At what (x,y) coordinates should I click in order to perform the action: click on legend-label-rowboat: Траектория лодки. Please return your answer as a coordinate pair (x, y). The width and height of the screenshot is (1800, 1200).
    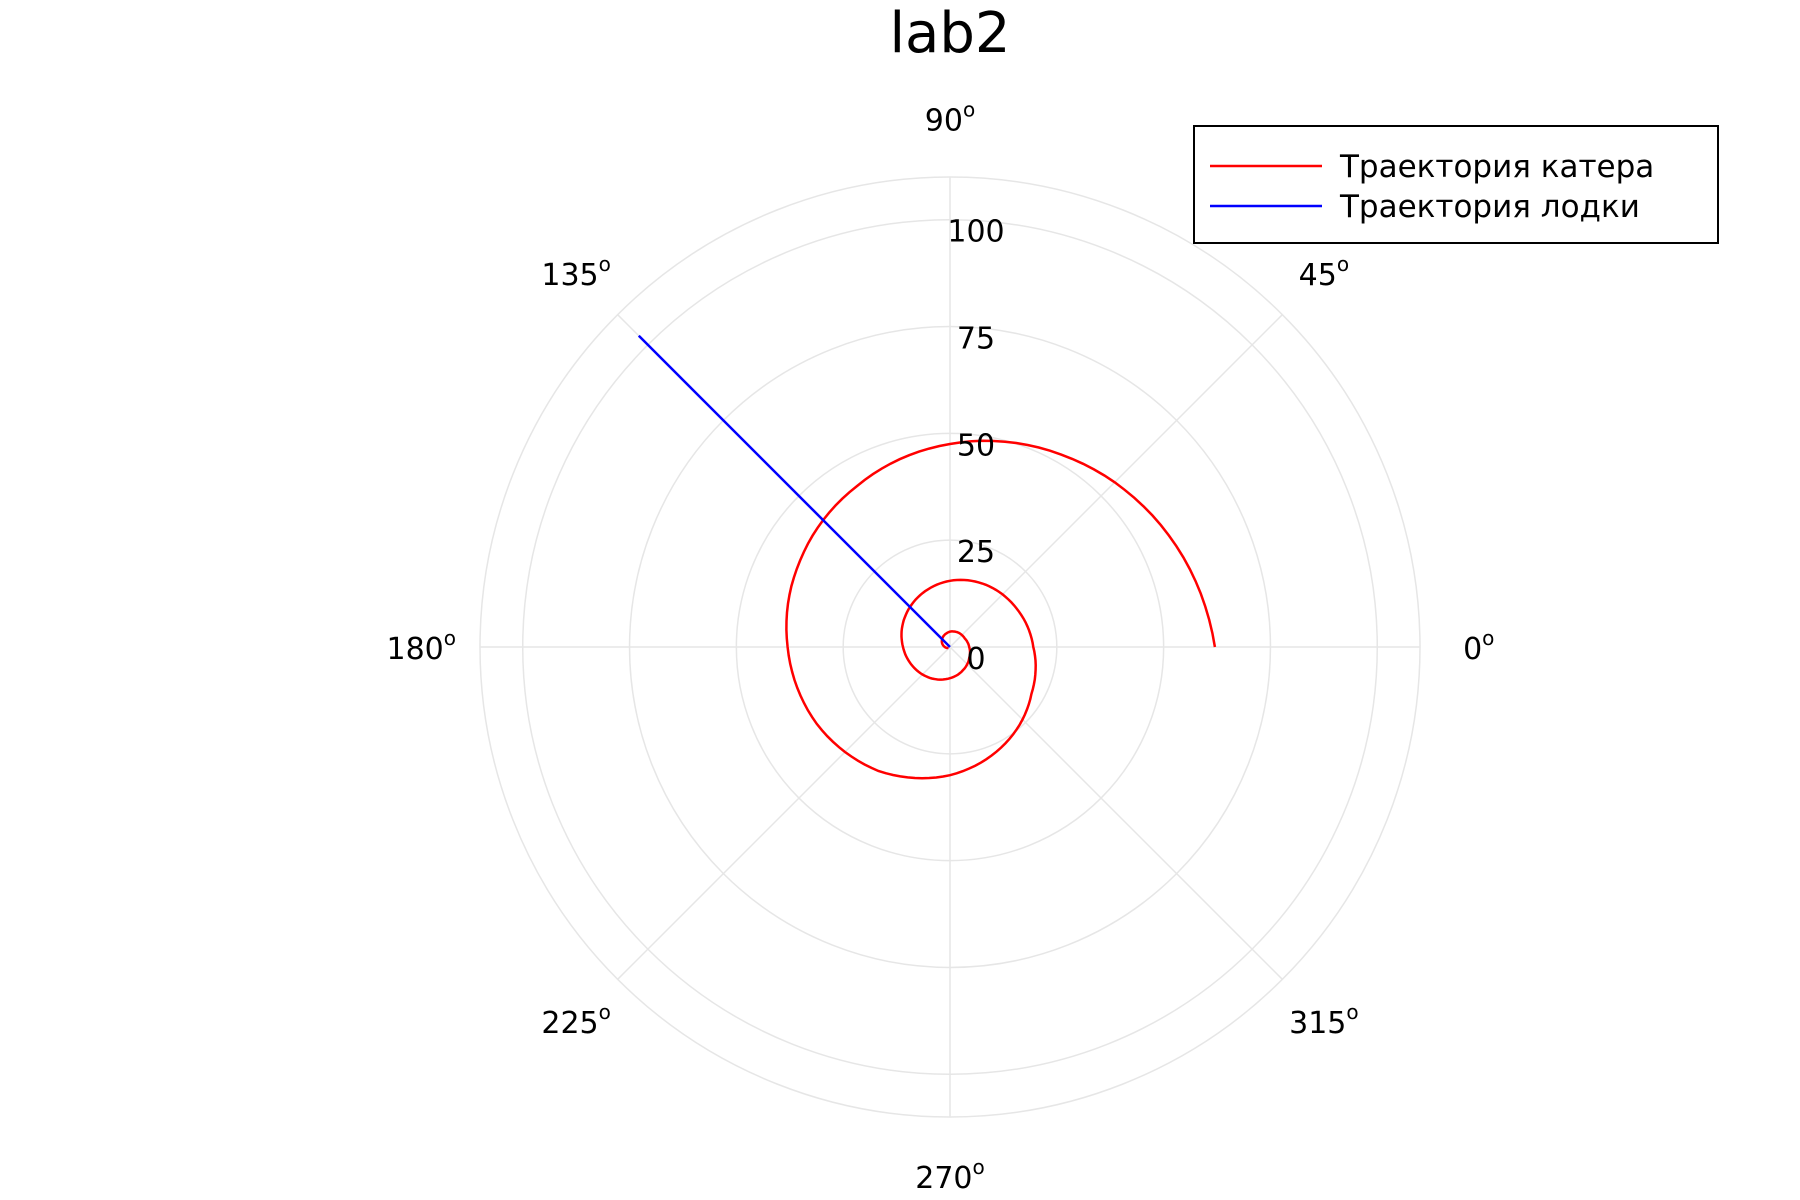
    Looking at the image, I should click on (1489, 207).